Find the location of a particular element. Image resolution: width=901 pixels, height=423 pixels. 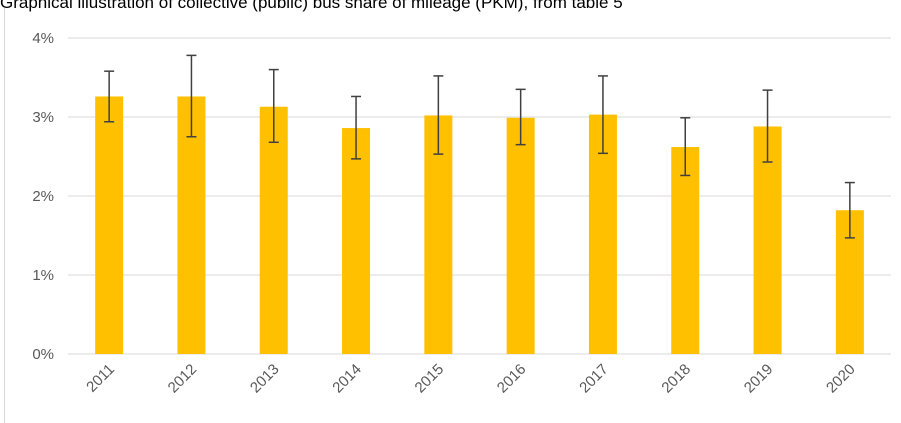

x-tick-label: 2017 is located at coordinates (594, 379).